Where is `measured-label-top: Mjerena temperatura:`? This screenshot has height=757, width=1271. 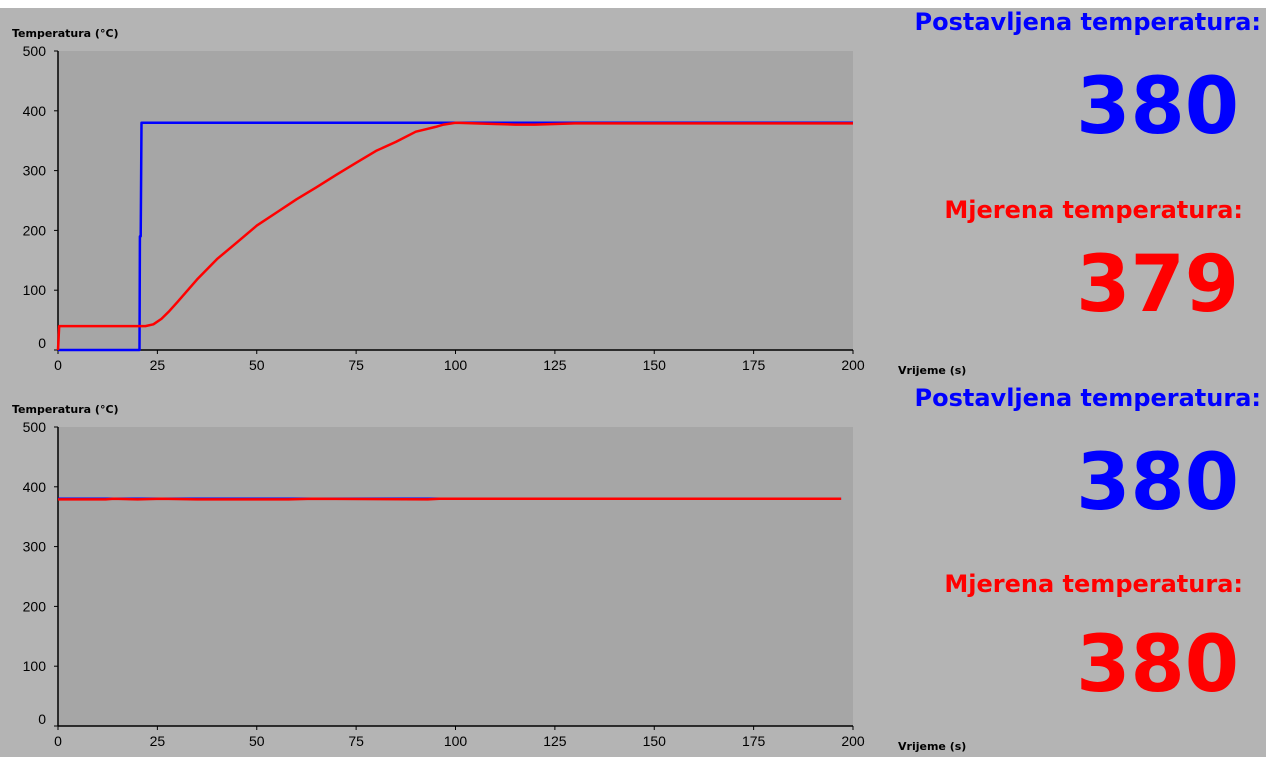
measured-label-top: Mjerena temperatura: is located at coordinates (1093, 210).